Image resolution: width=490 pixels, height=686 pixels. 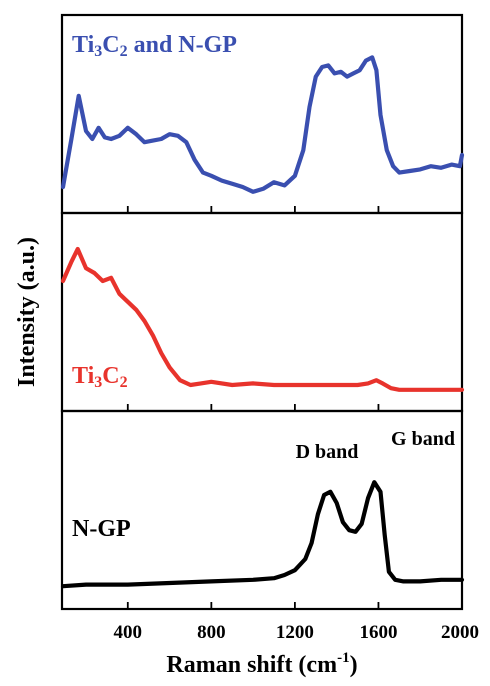 What do you see at coordinates (261, 664) in the screenshot?
I see `x-axis-title: Raman shift (cm-1)` at bounding box center [261, 664].